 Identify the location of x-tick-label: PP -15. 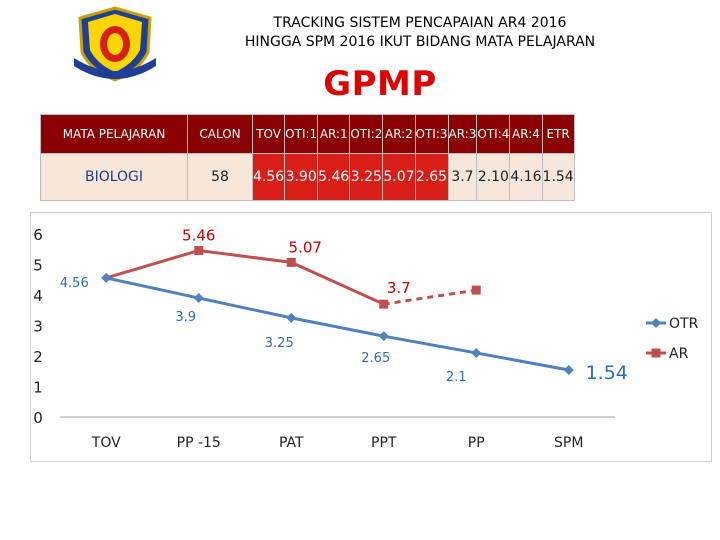
(199, 443).